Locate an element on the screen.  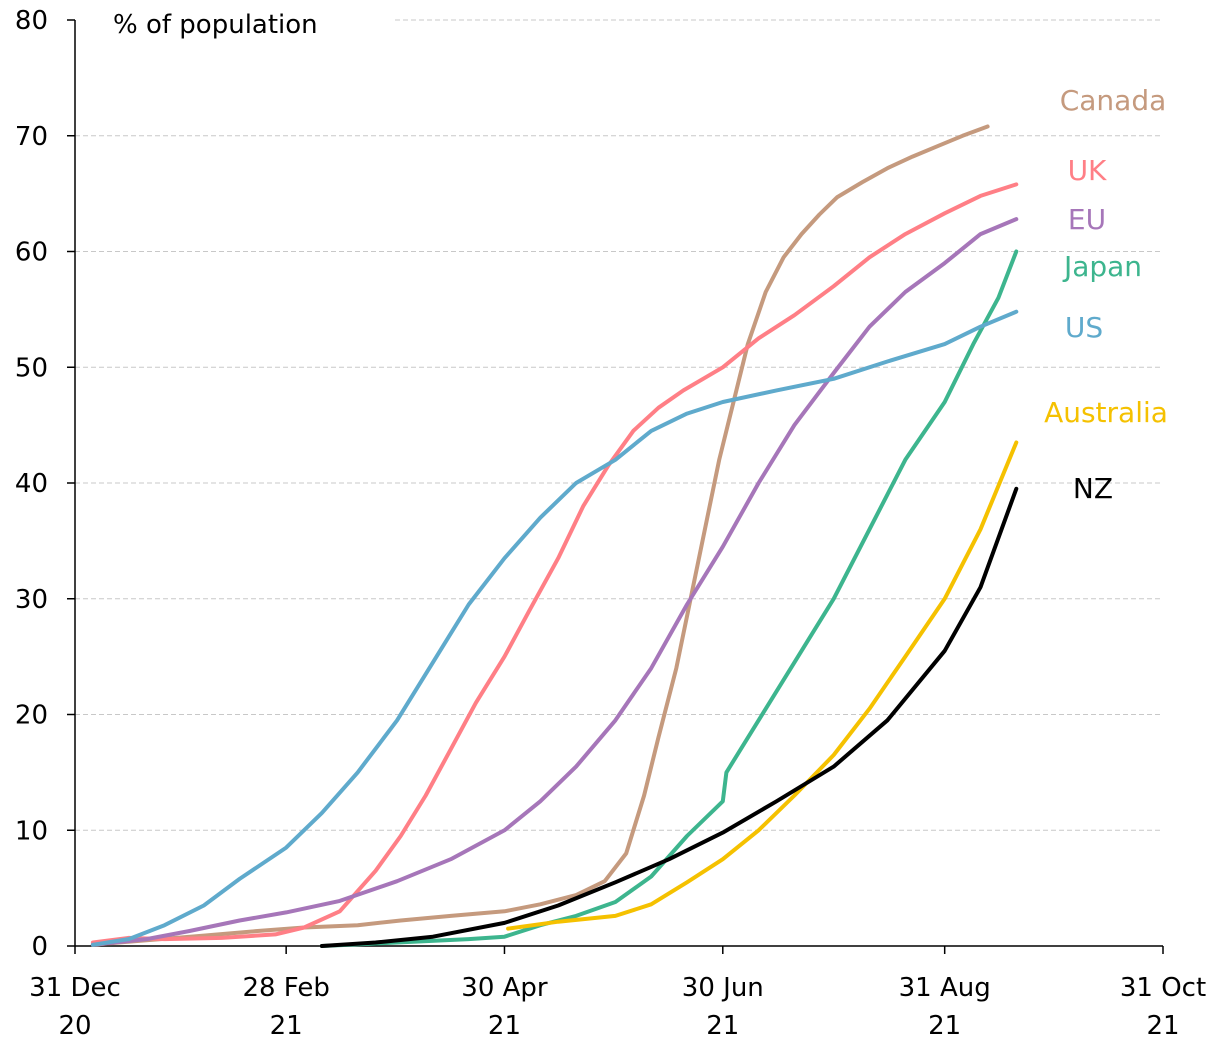
series-label-australia: Australia is located at coordinates (1106, 412).